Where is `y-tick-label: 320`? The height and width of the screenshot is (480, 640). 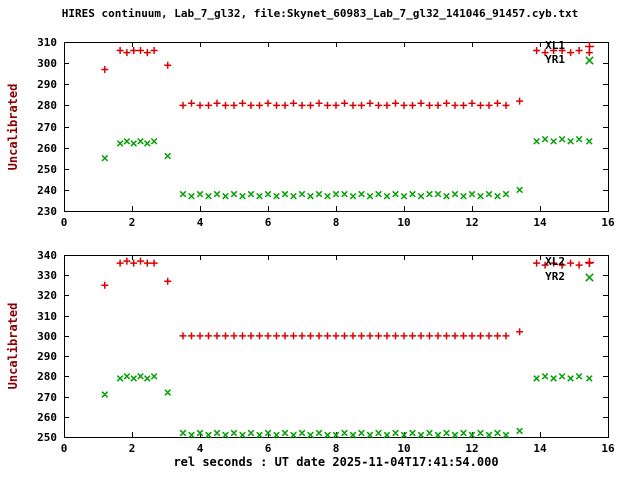
y-tick-label: 320 is located at coordinates (47, 295).